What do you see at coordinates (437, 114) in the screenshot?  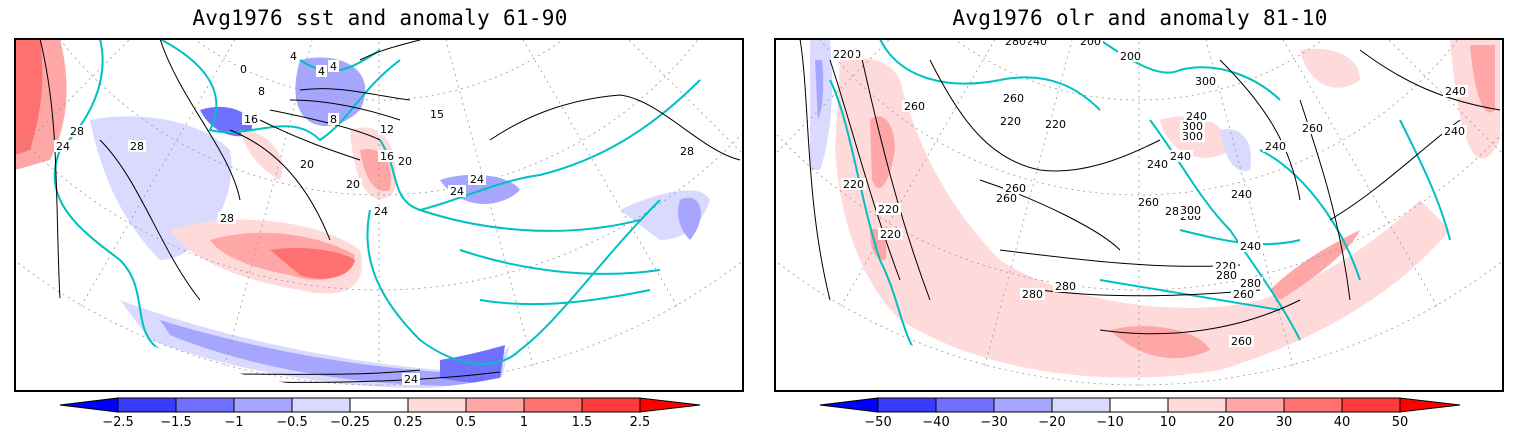 I see `contour-label: 15` at bounding box center [437, 114].